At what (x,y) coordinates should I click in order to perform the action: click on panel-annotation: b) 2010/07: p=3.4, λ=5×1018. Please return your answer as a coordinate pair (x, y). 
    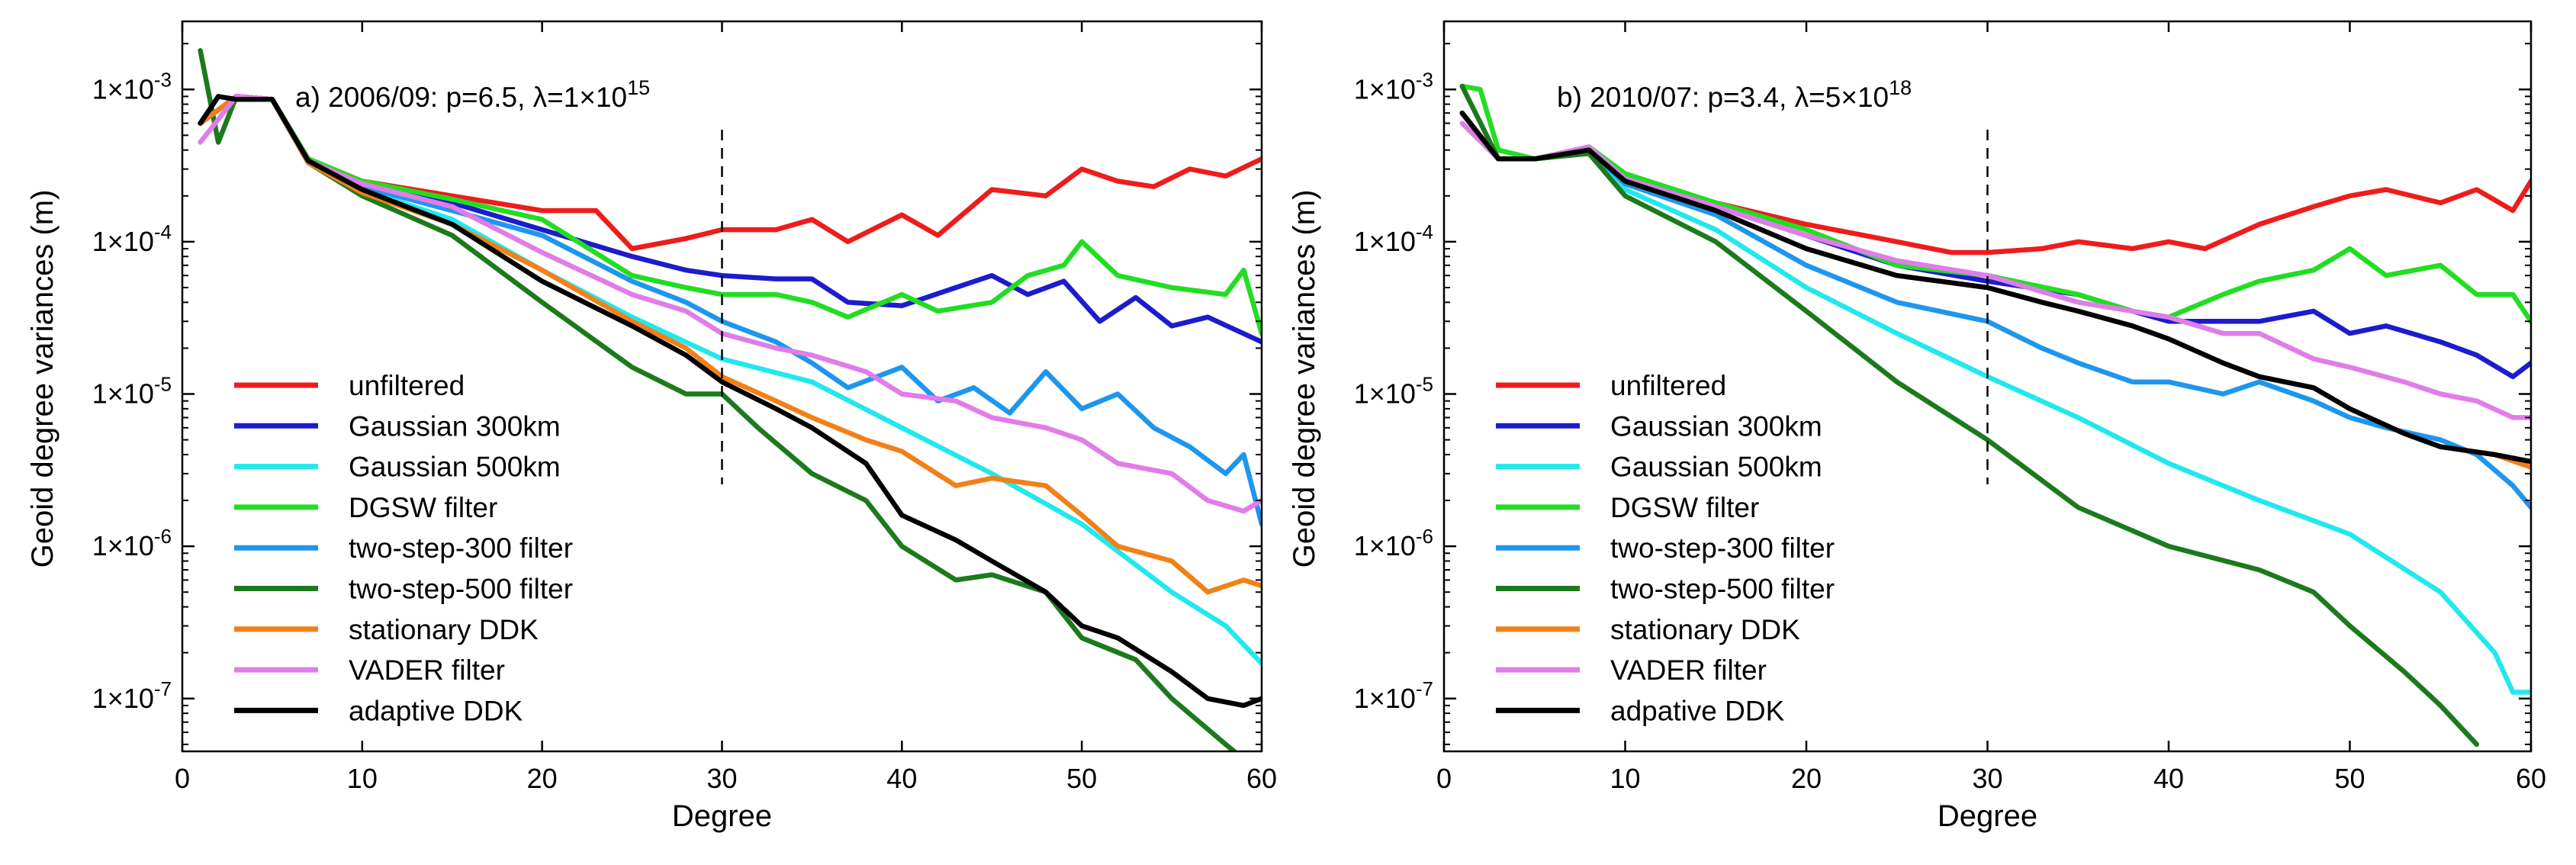
    Looking at the image, I should click on (1735, 94).